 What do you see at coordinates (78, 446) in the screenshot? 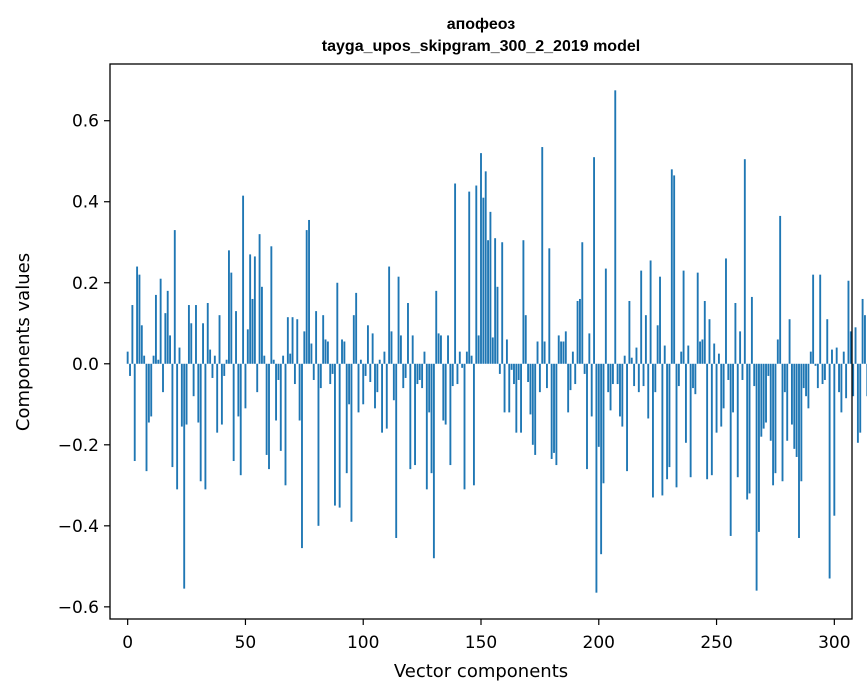
I see `y-tick-label: −0.2` at bounding box center [78, 446].